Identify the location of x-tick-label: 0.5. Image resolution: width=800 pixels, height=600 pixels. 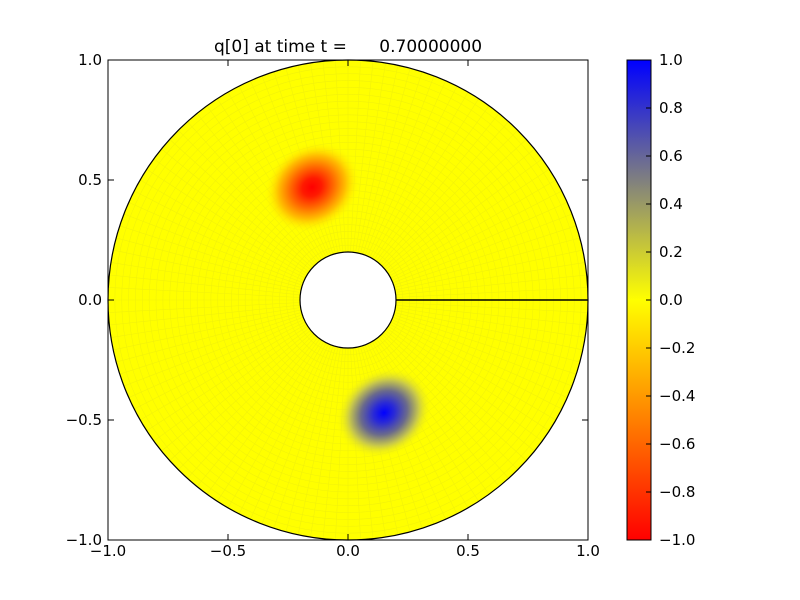
(468, 551).